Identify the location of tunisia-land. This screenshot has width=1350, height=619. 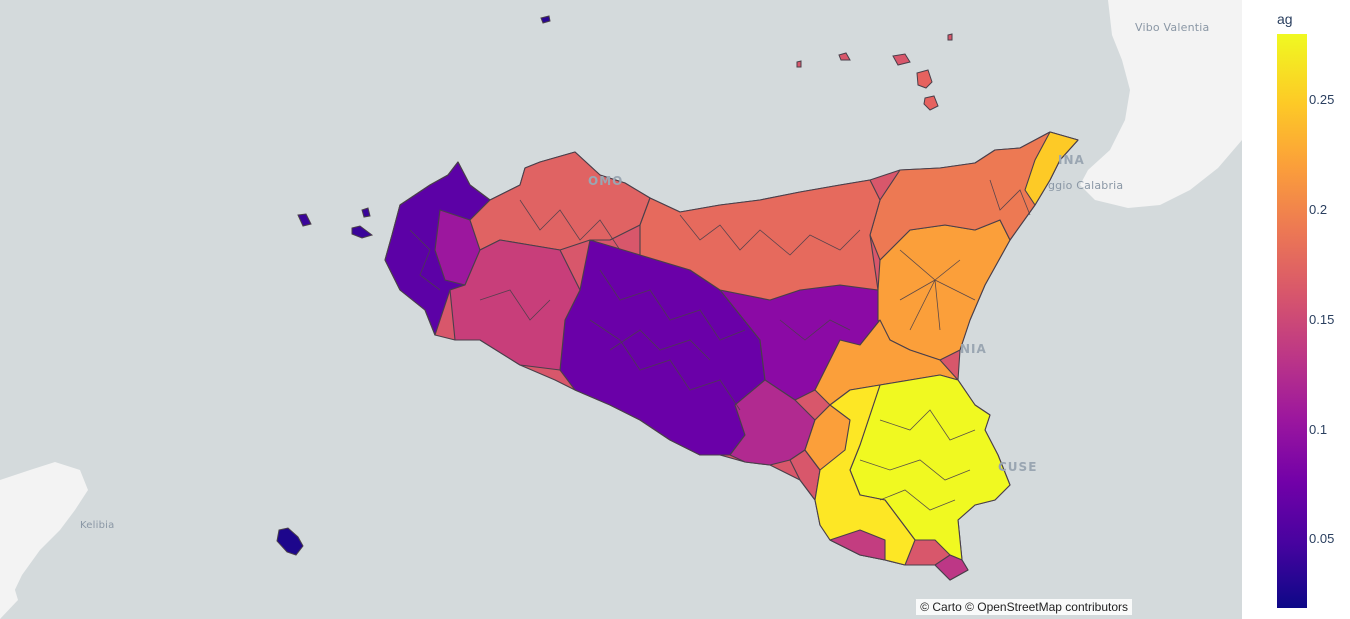
(44, 540).